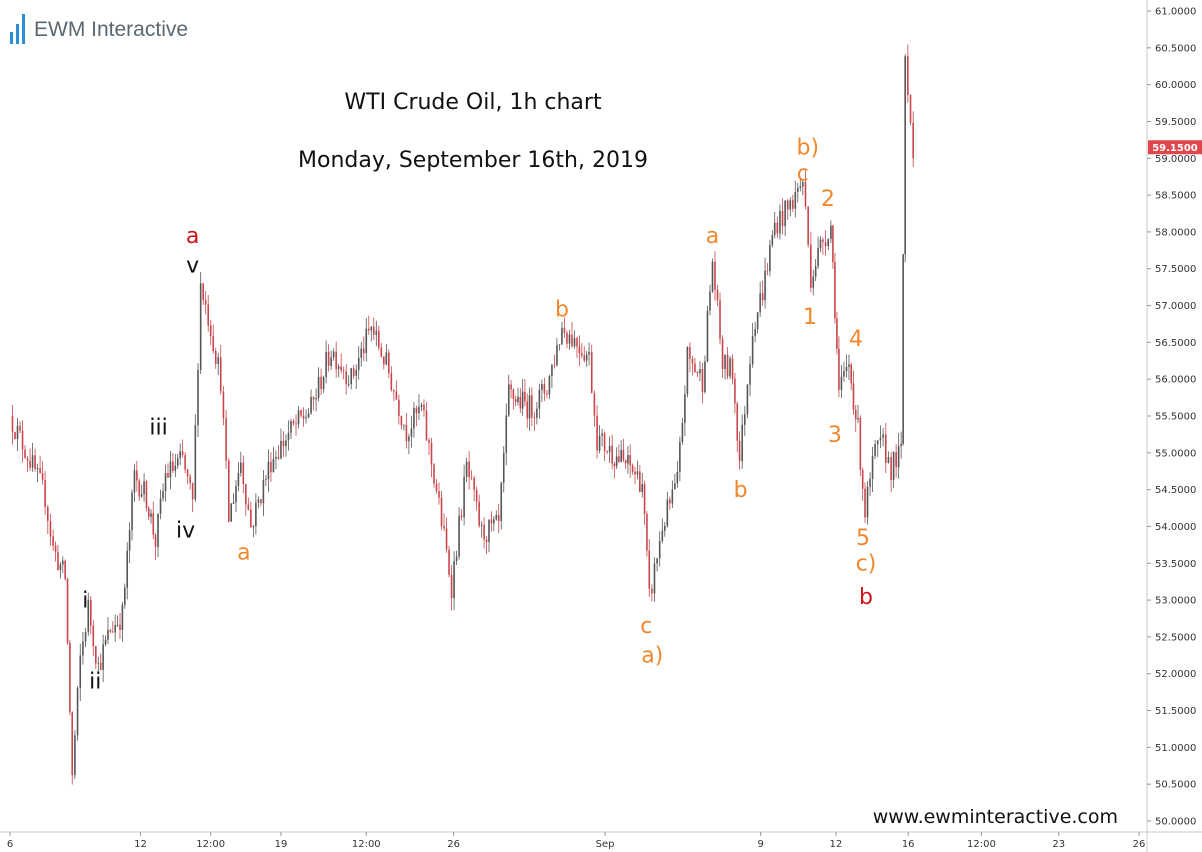  What do you see at coordinates (473, 102) in the screenshot?
I see `chart-title: WTI Crude Oil, 1h chart` at bounding box center [473, 102].